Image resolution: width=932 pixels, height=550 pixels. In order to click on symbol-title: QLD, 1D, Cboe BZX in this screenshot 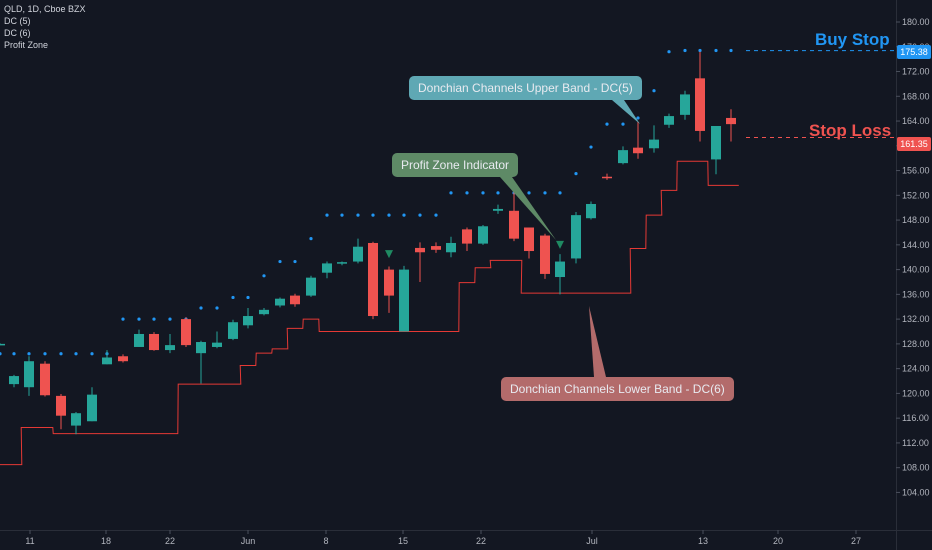, I will do `click(45, 9)`.